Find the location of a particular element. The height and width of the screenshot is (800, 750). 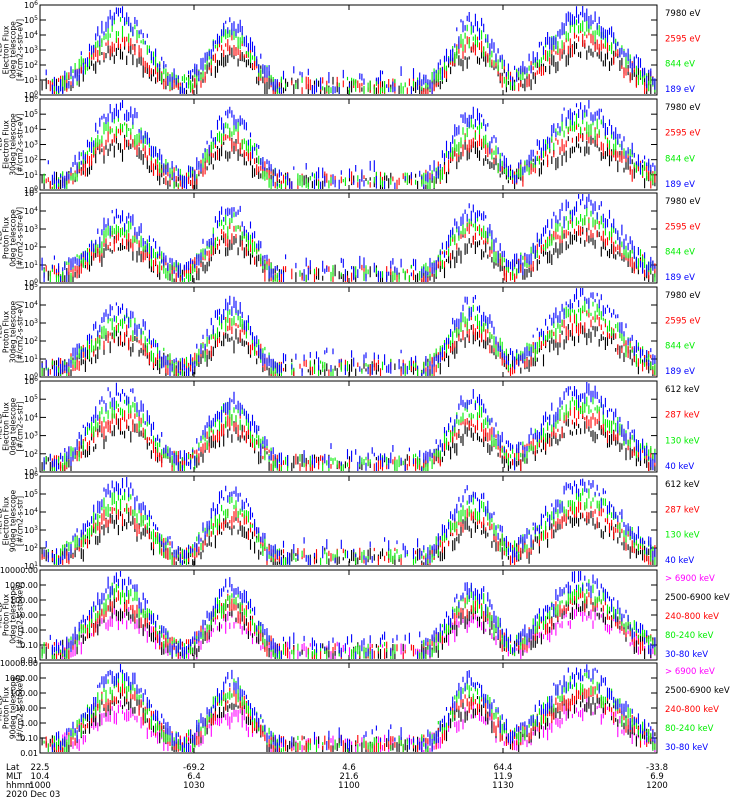

y-axis-label-line: [#/cm2-s-str-keV] is located at coordinates (20, 615).